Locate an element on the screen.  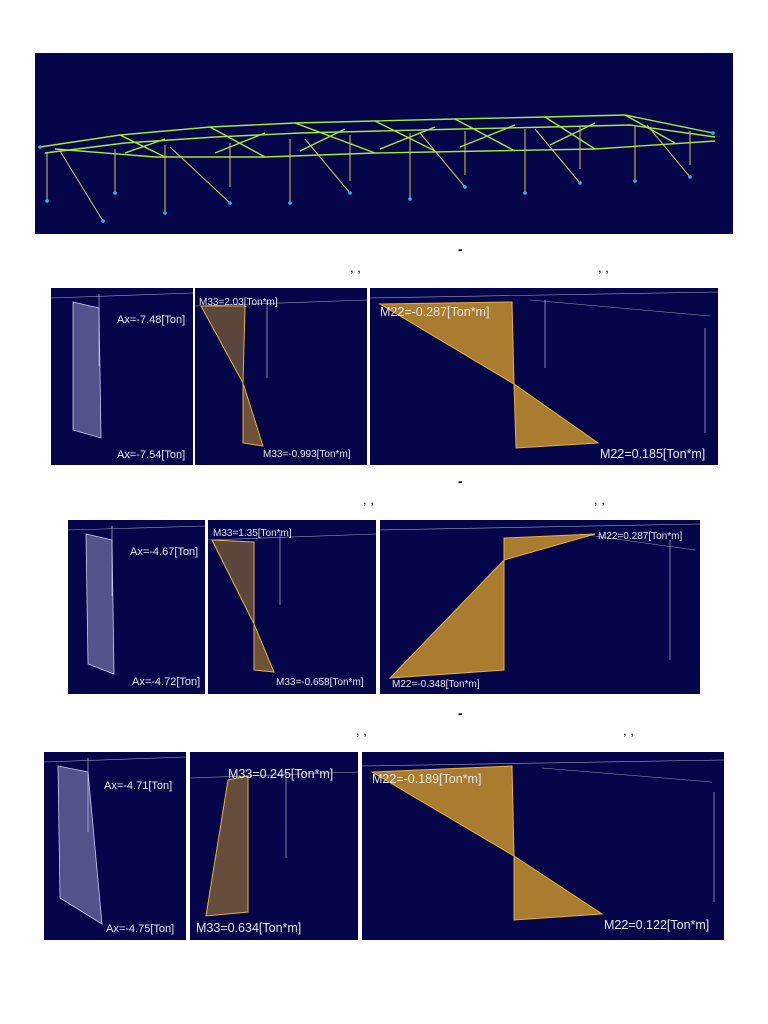
axial-bottom-value: Ax=-4.72[Ton] is located at coordinates (166, 682).